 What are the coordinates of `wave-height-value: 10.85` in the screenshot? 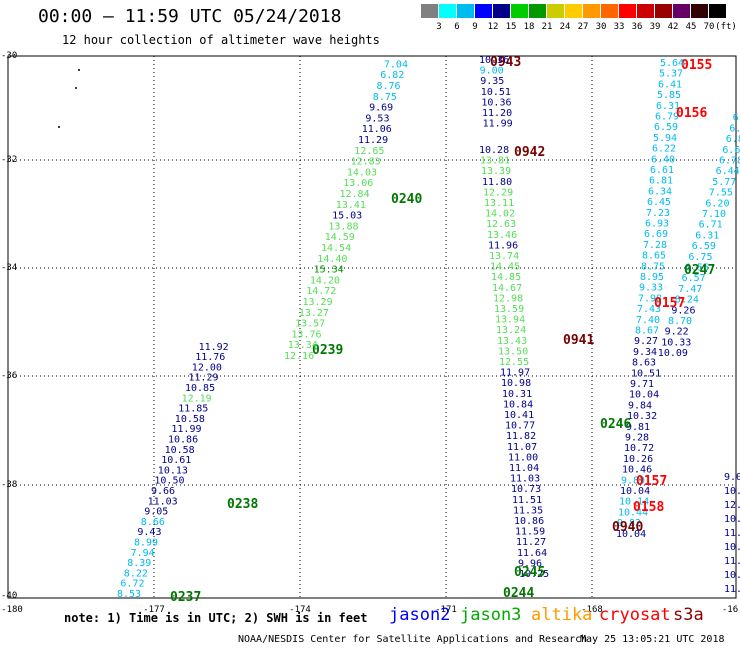 It's located at (200, 388).